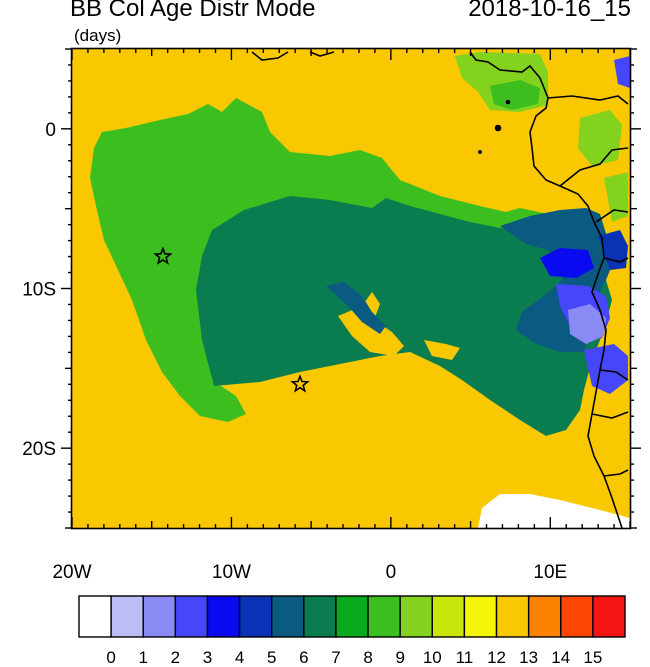 The height and width of the screenshot is (667, 650). What do you see at coordinates (592, 657) in the screenshot?
I see `colorbar-label: 15` at bounding box center [592, 657].